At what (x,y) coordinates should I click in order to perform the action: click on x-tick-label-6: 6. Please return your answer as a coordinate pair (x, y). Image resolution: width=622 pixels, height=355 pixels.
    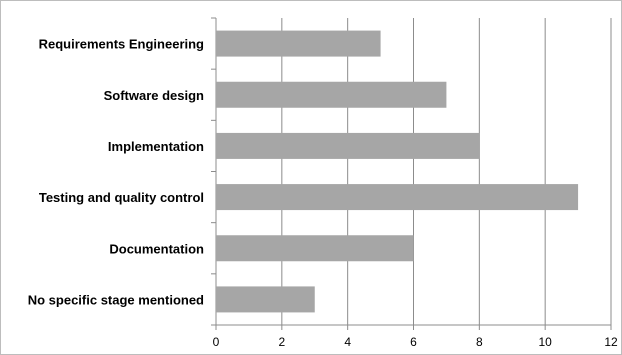
    Looking at the image, I should click on (413, 342).